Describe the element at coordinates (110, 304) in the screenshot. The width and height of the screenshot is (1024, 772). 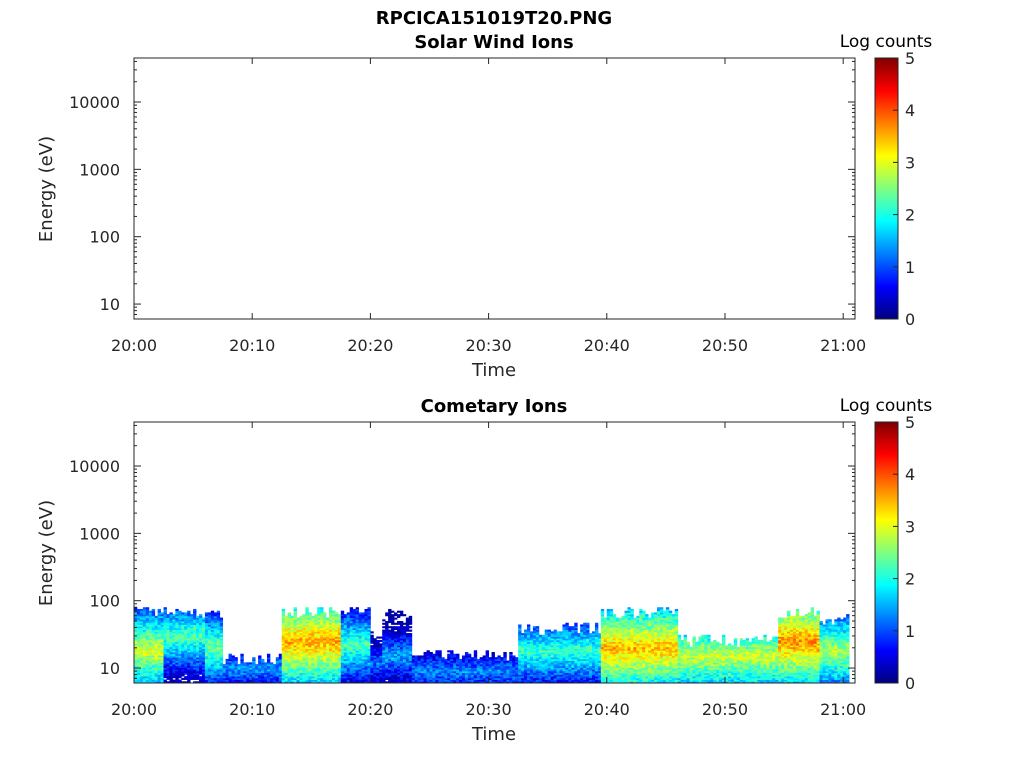
I see `y-tick-label: 10` at that location.